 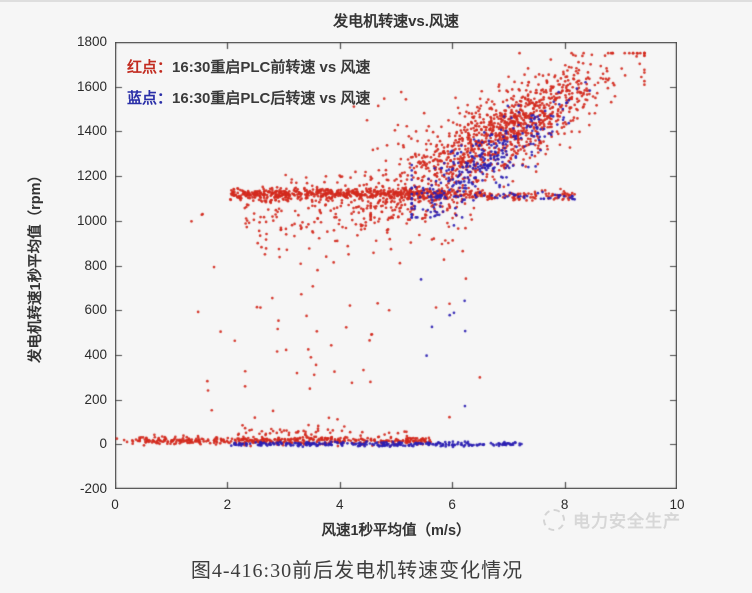 What do you see at coordinates (340, 504) in the screenshot?
I see `x-tick-label: 4` at bounding box center [340, 504].